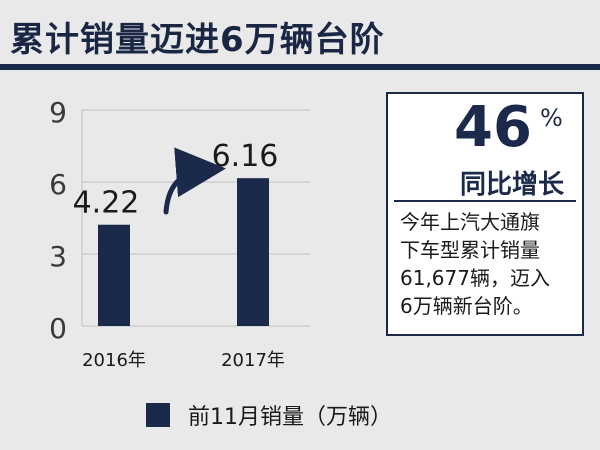 This screenshot has width=600, height=450. What do you see at coordinates (475, 278) in the screenshot?
I see `description-line: 61,677辆，迈入` at bounding box center [475, 278].